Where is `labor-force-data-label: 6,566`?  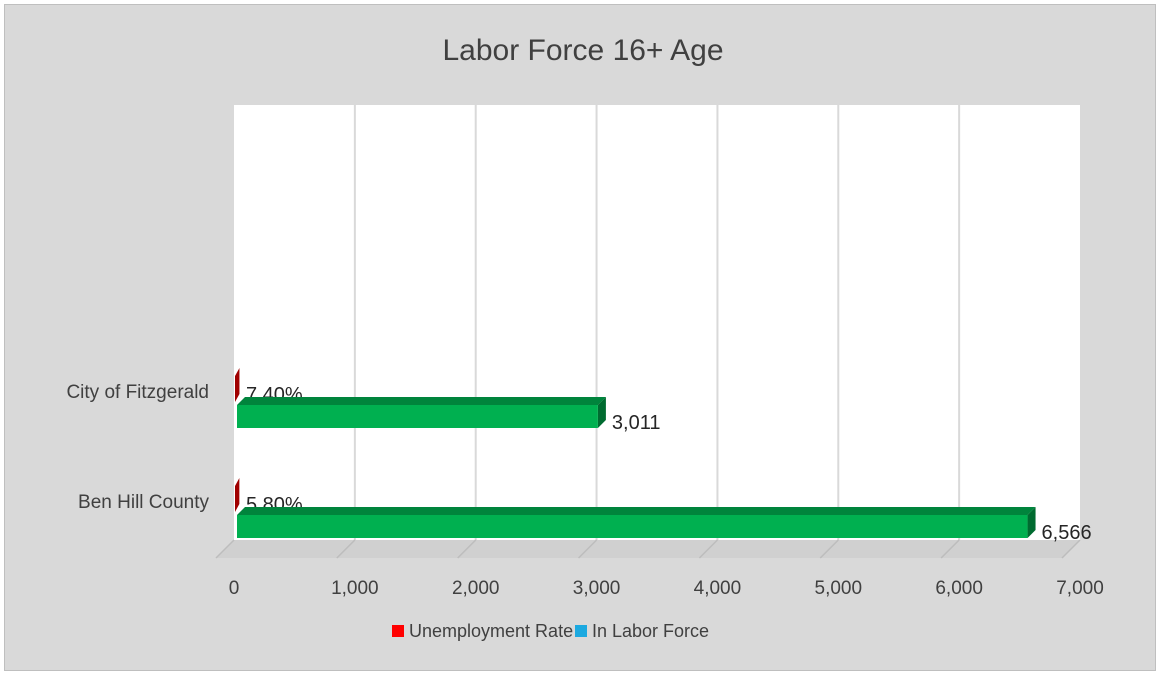 labor-force-data-label: 6,566 is located at coordinates (1067, 533).